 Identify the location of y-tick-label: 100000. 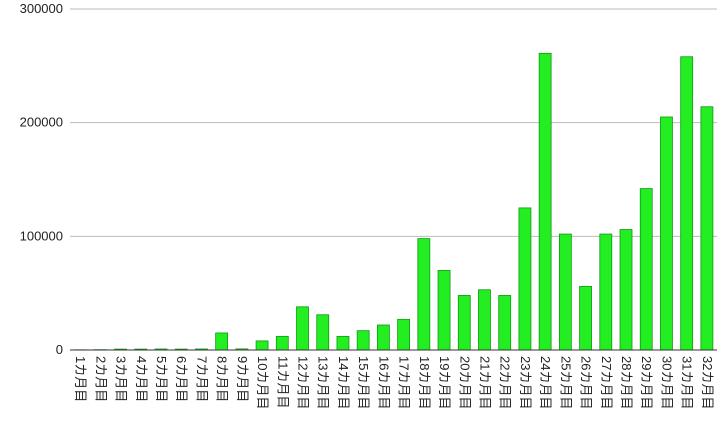
(41, 235).